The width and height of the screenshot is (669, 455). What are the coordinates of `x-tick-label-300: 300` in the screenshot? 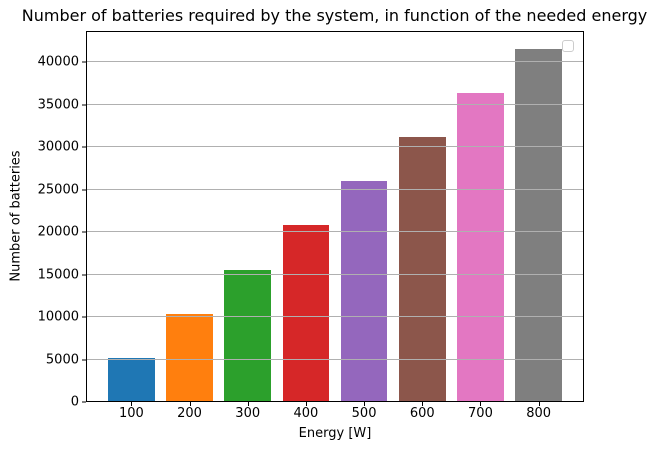 It's located at (248, 413).